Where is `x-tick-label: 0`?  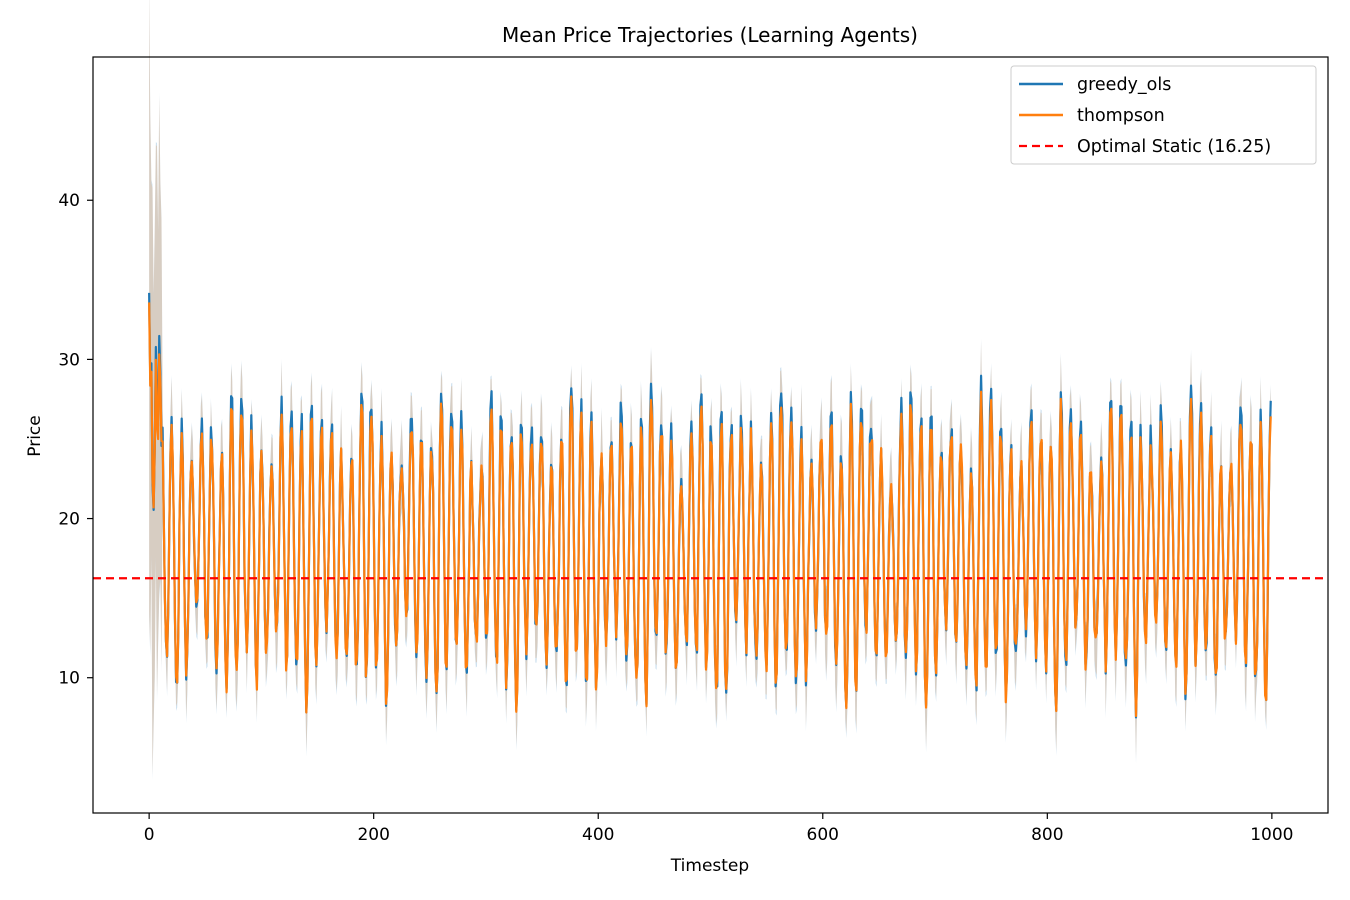
x-tick-label: 0 is located at coordinates (149, 835).